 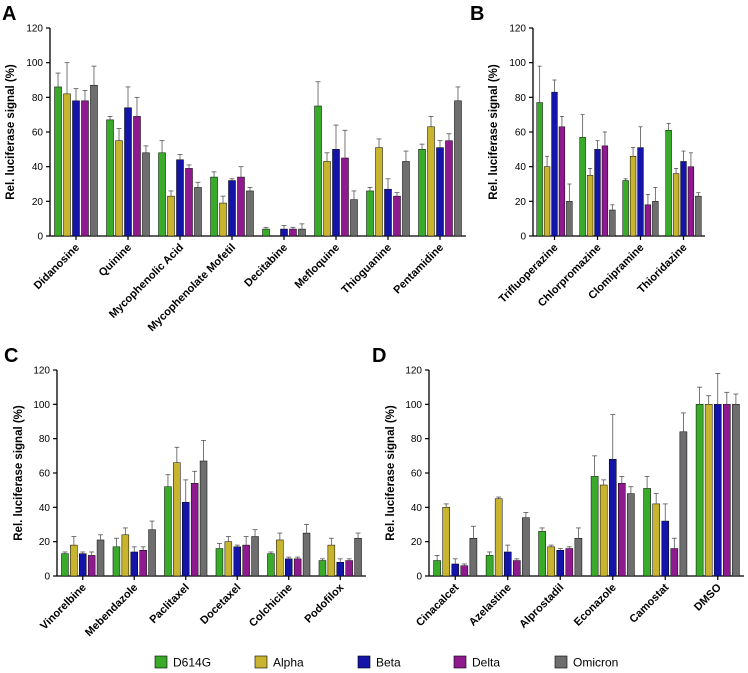 I want to click on category-label: Alprostadil, so click(x=541, y=606).